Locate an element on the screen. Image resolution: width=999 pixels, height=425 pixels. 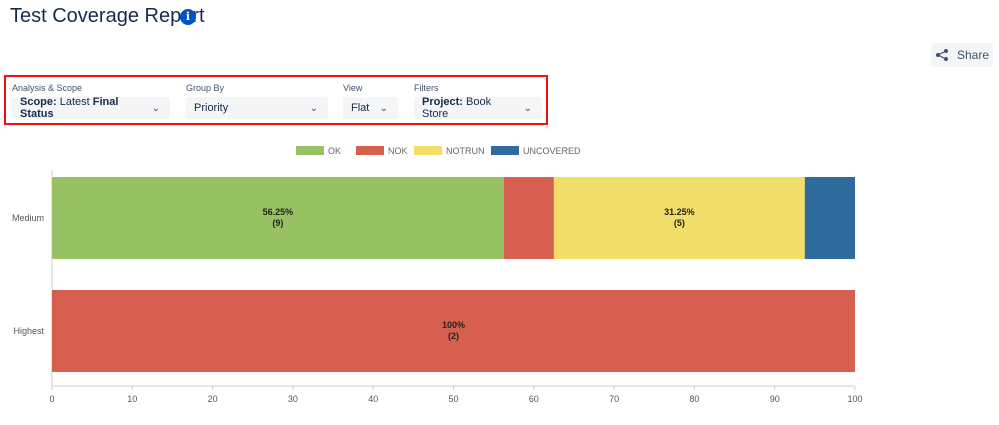
legend-swatch-notrun is located at coordinates (428, 150).